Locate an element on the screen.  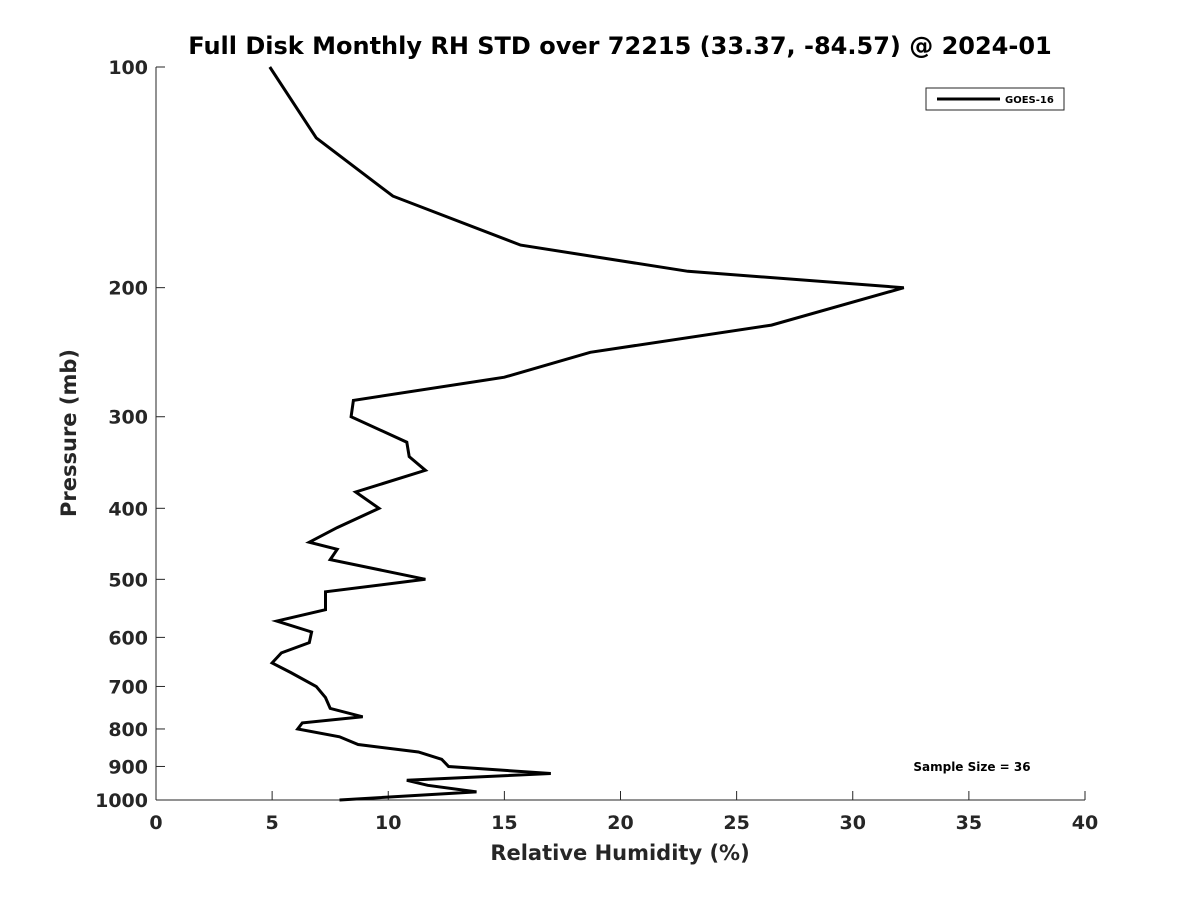
x-tick-label: 30 is located at coordinates (853, 823).